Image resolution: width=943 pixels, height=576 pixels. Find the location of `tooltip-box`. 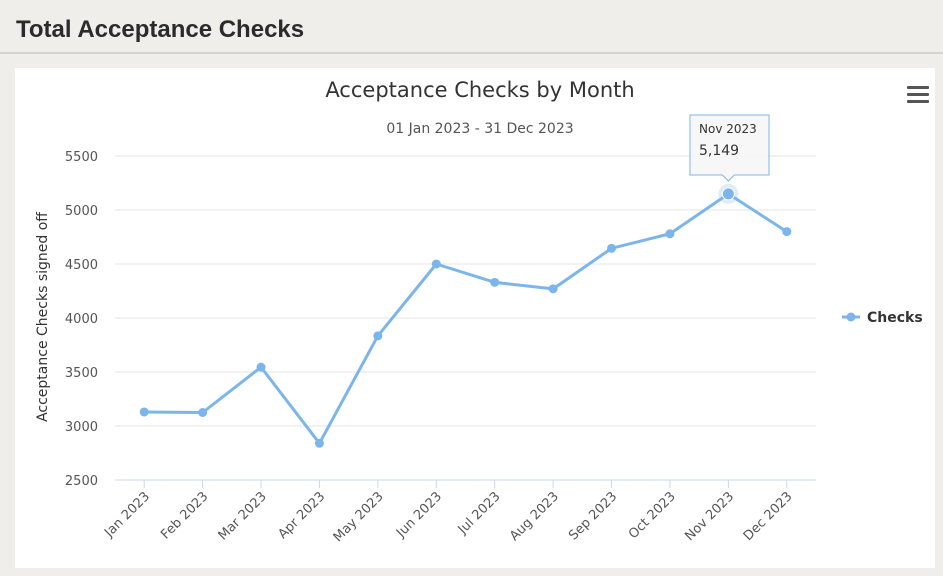

tooltip-box is located at coordinates (729, 148).